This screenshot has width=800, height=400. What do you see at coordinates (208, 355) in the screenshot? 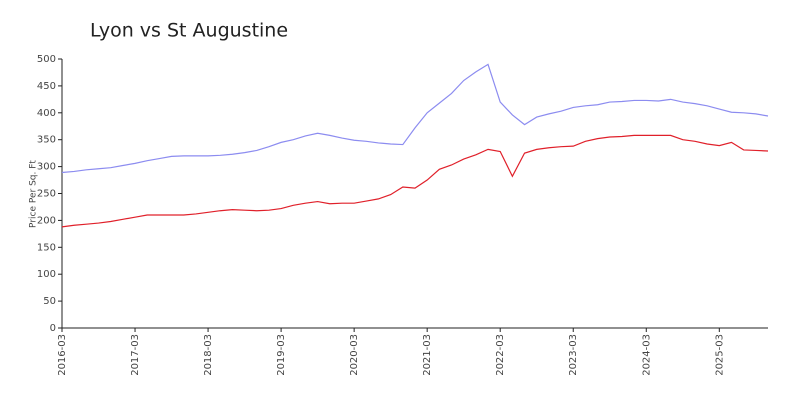
I see `x-tick-label: 2018-03` at bounding box center [208, 355].